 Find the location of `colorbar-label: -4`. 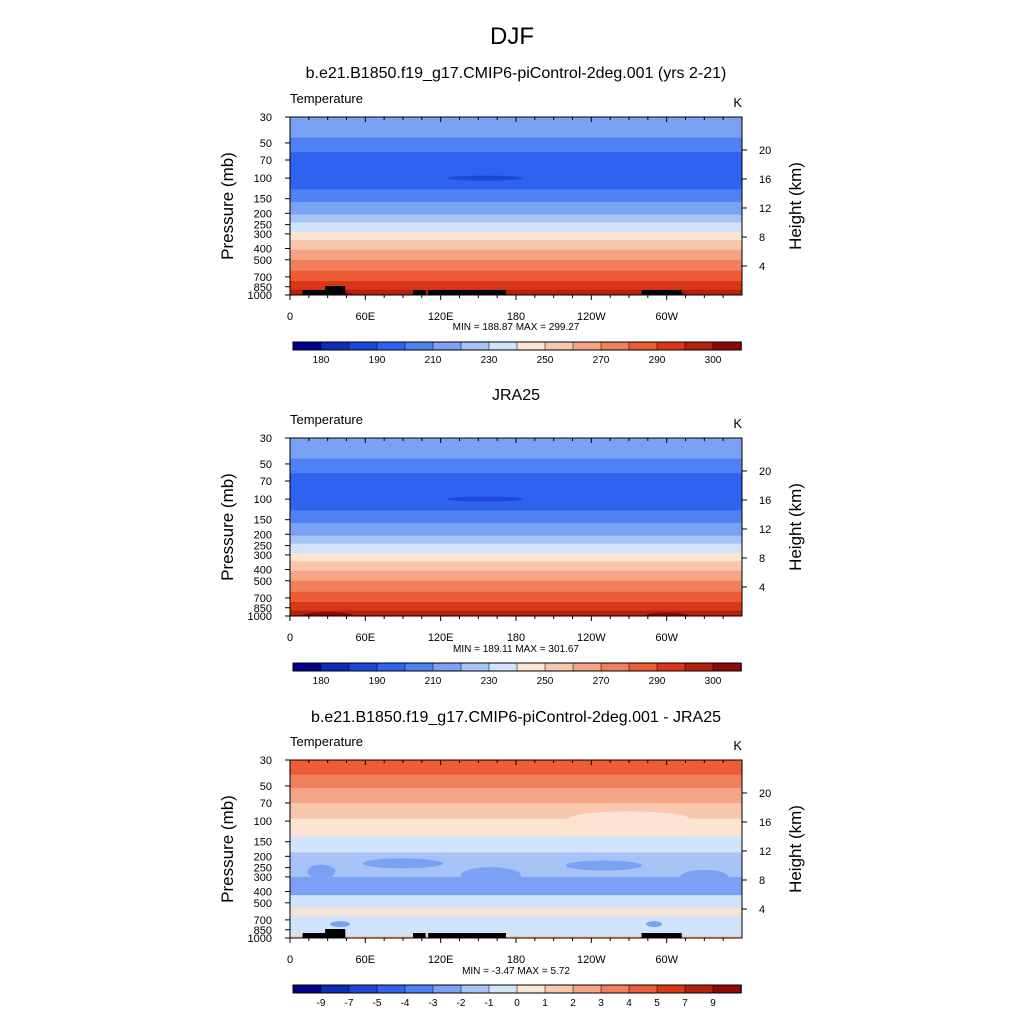

colorbar-label: -4 is located at coordinates (405, 1003).